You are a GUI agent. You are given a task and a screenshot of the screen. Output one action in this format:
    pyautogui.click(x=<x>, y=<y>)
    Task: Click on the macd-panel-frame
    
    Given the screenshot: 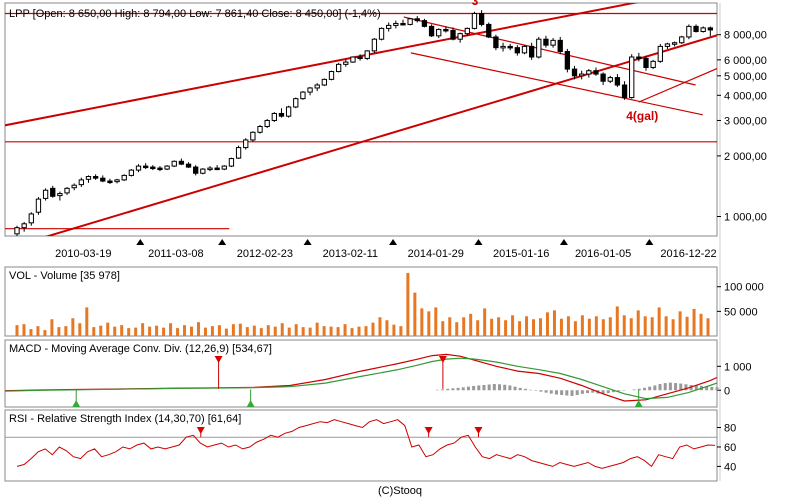 What is the action you would take?
    pyautogui.click(x=361, y=373)
    